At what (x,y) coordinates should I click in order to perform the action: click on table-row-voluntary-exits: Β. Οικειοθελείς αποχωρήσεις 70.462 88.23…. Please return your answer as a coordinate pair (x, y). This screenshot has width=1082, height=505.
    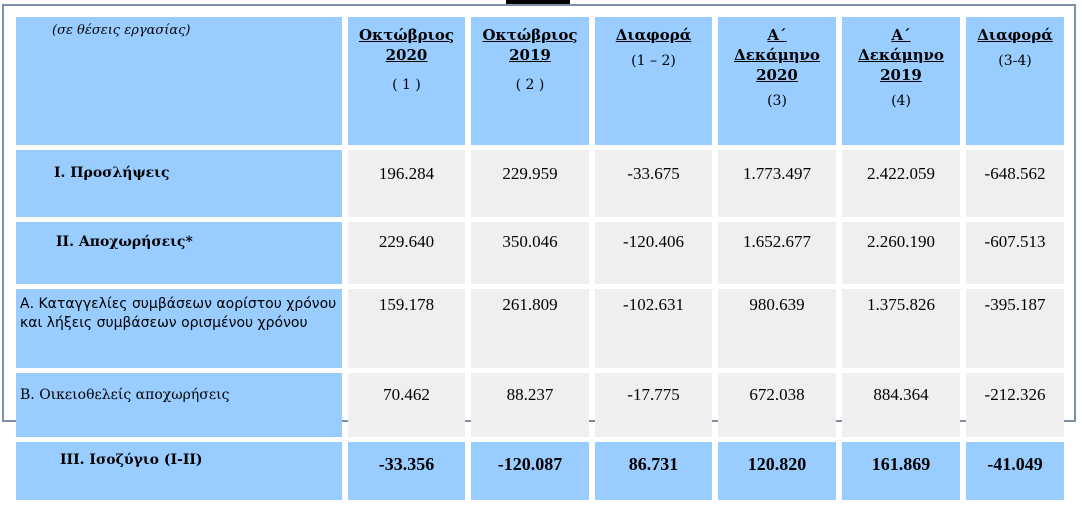
    Looking at the image, I should click on (540, 405).